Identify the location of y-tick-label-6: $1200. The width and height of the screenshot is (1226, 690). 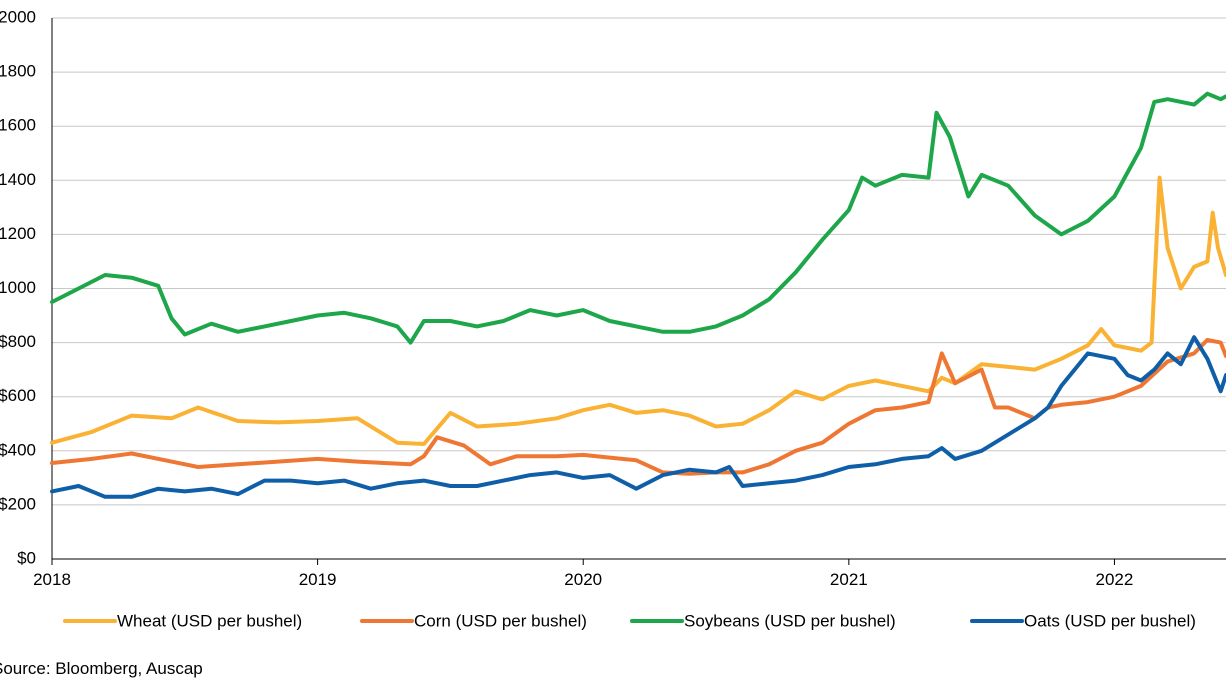
(18, 233).